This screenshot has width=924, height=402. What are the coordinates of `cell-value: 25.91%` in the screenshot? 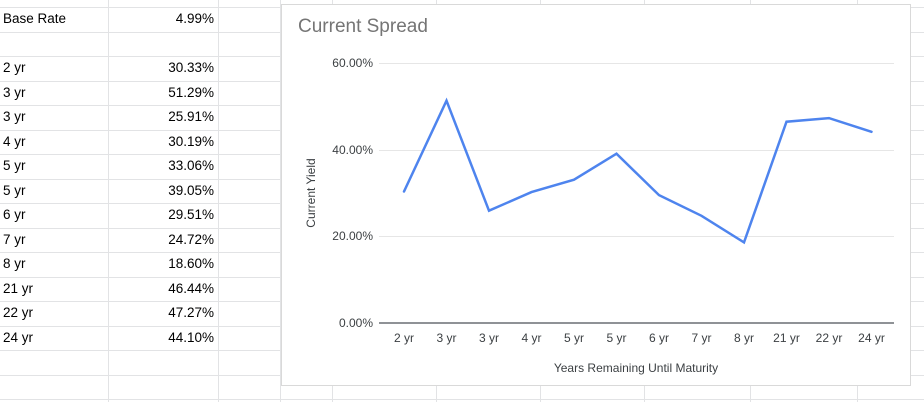 It's located at (191, 116).